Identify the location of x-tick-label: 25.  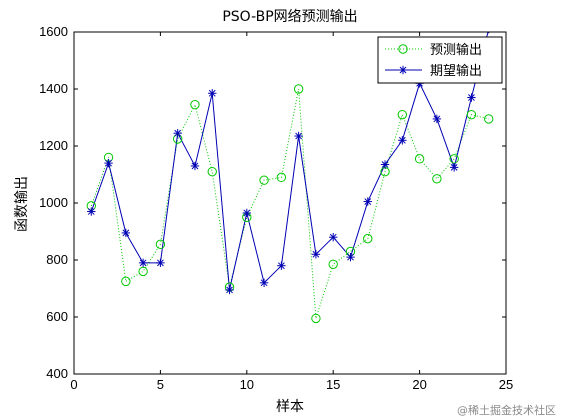
(506, 384).